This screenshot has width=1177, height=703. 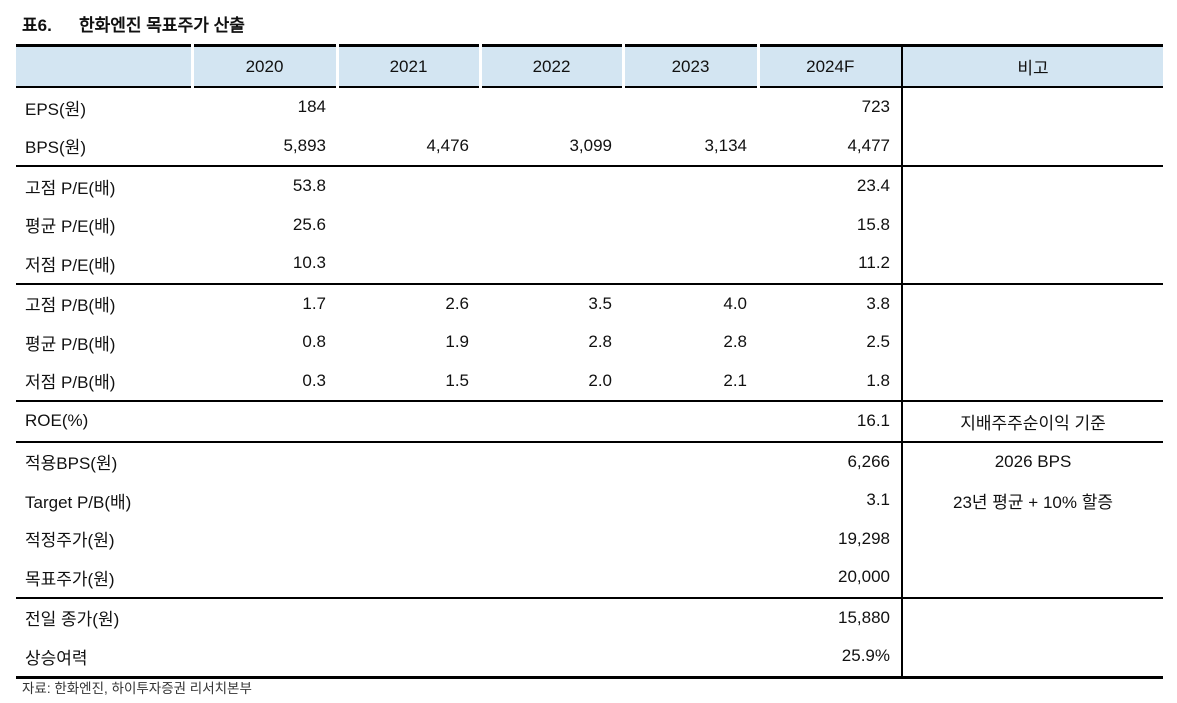 I want to click on table-row: 고점 P/E(배) 53.8 23.4, so click(x=589, y=185).